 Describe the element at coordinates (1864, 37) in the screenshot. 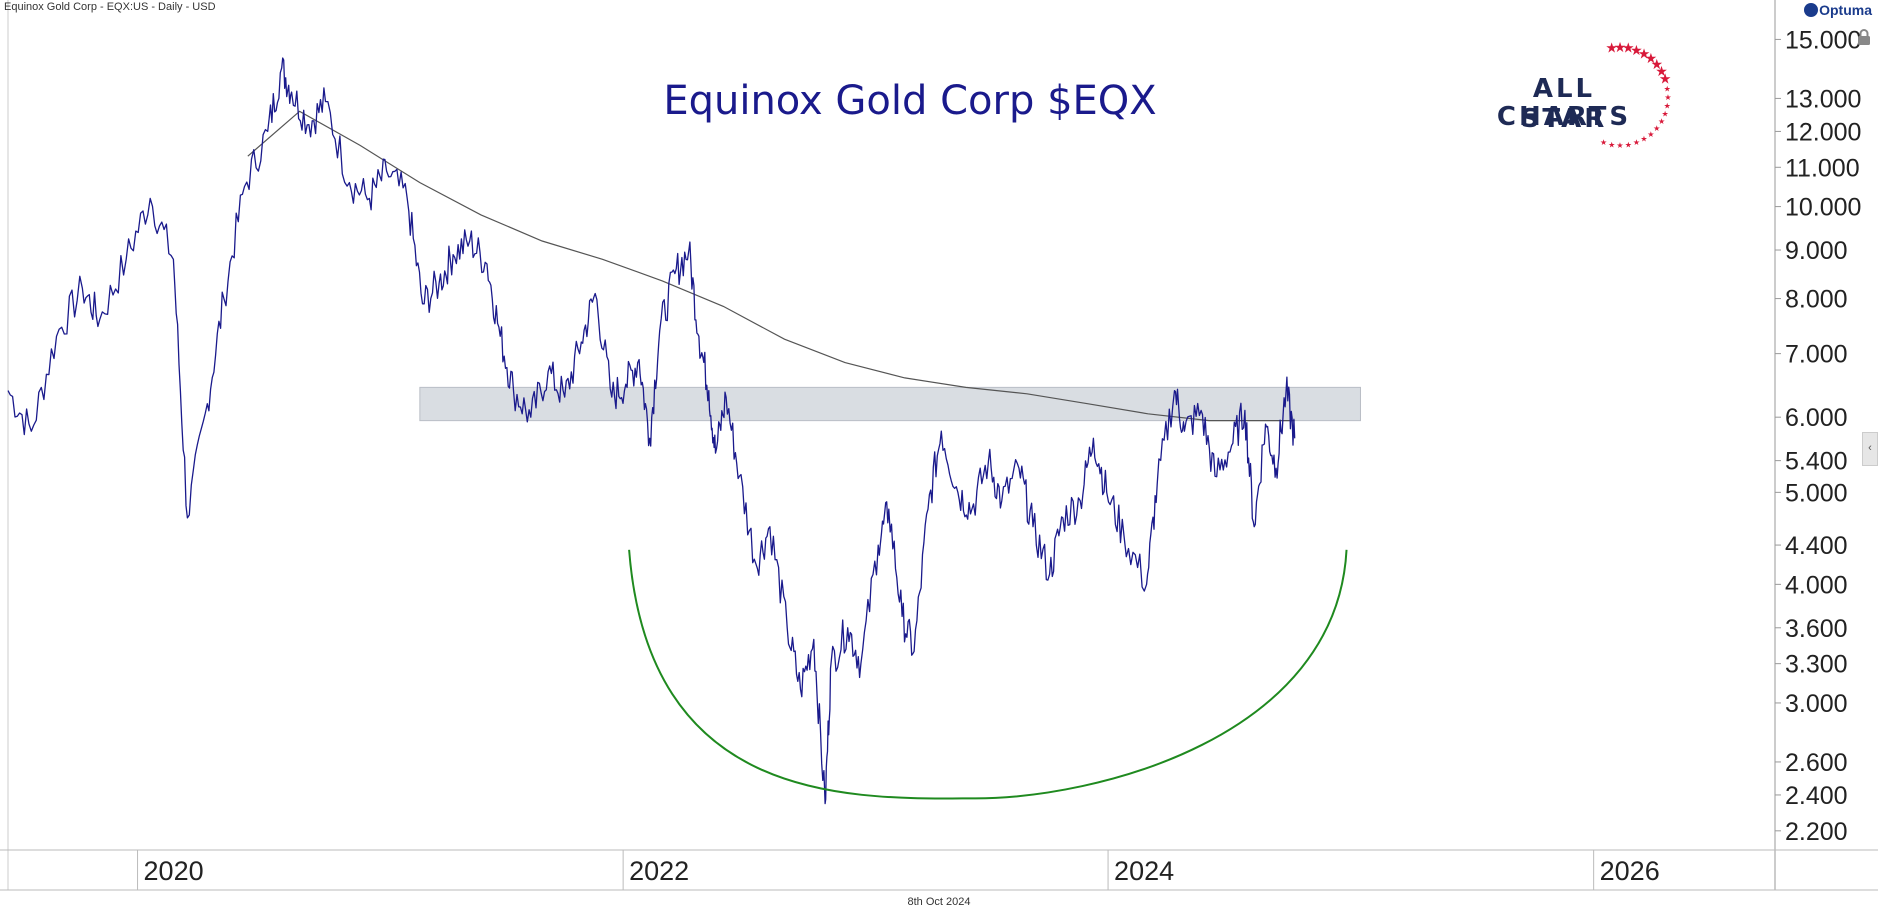

I see `lock-icon` at that location.